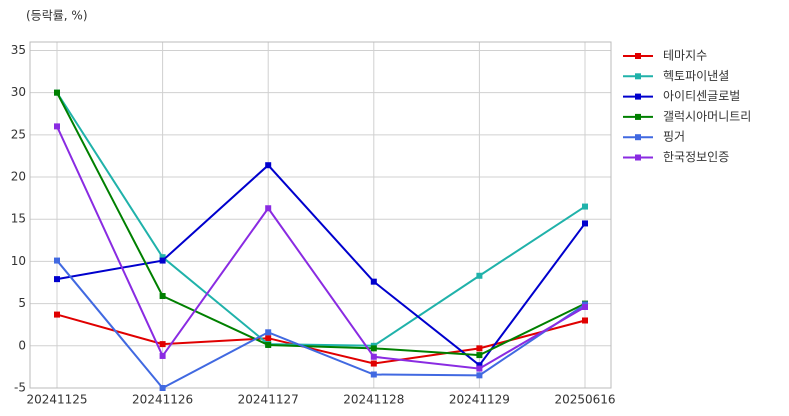  What do you see at coordinates (18, 92) in the screenshot?
I see `y-tick-label: 30` at bounding box center [18, 92].